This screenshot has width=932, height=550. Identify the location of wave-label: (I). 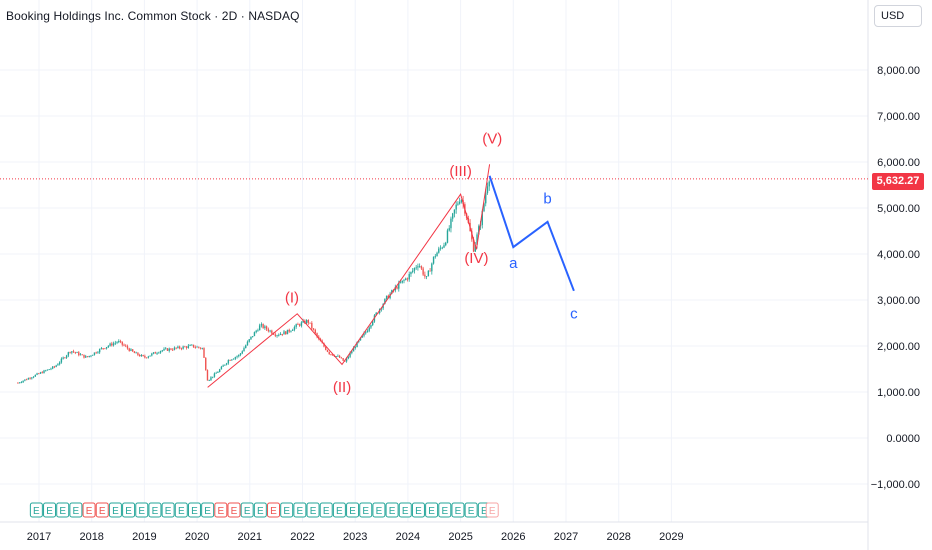
(292, 297).